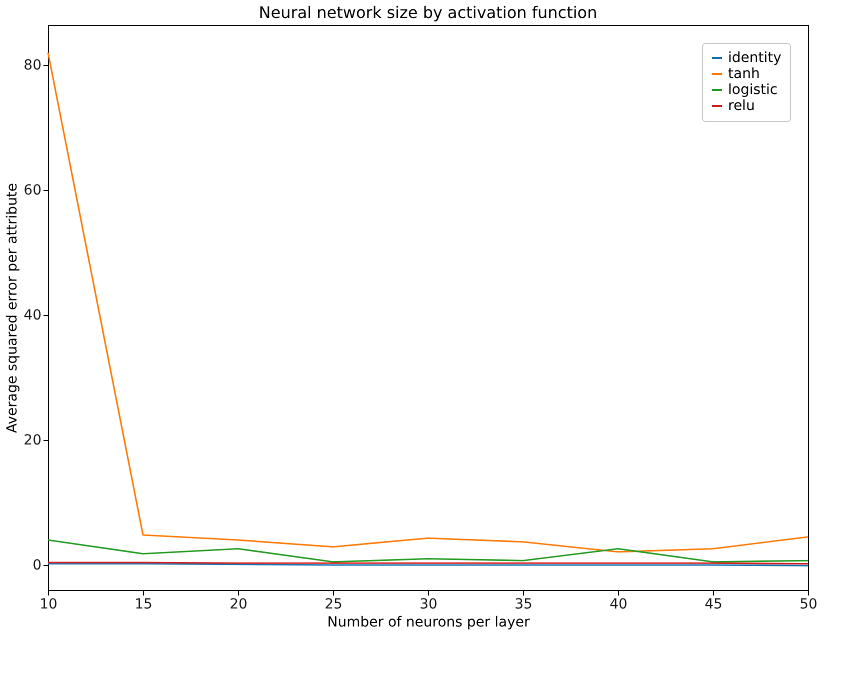  What do you see at coordinates (33, 440) in the screenshot?
I see `y-tick-label: 20` at bounding box center [33, 440].